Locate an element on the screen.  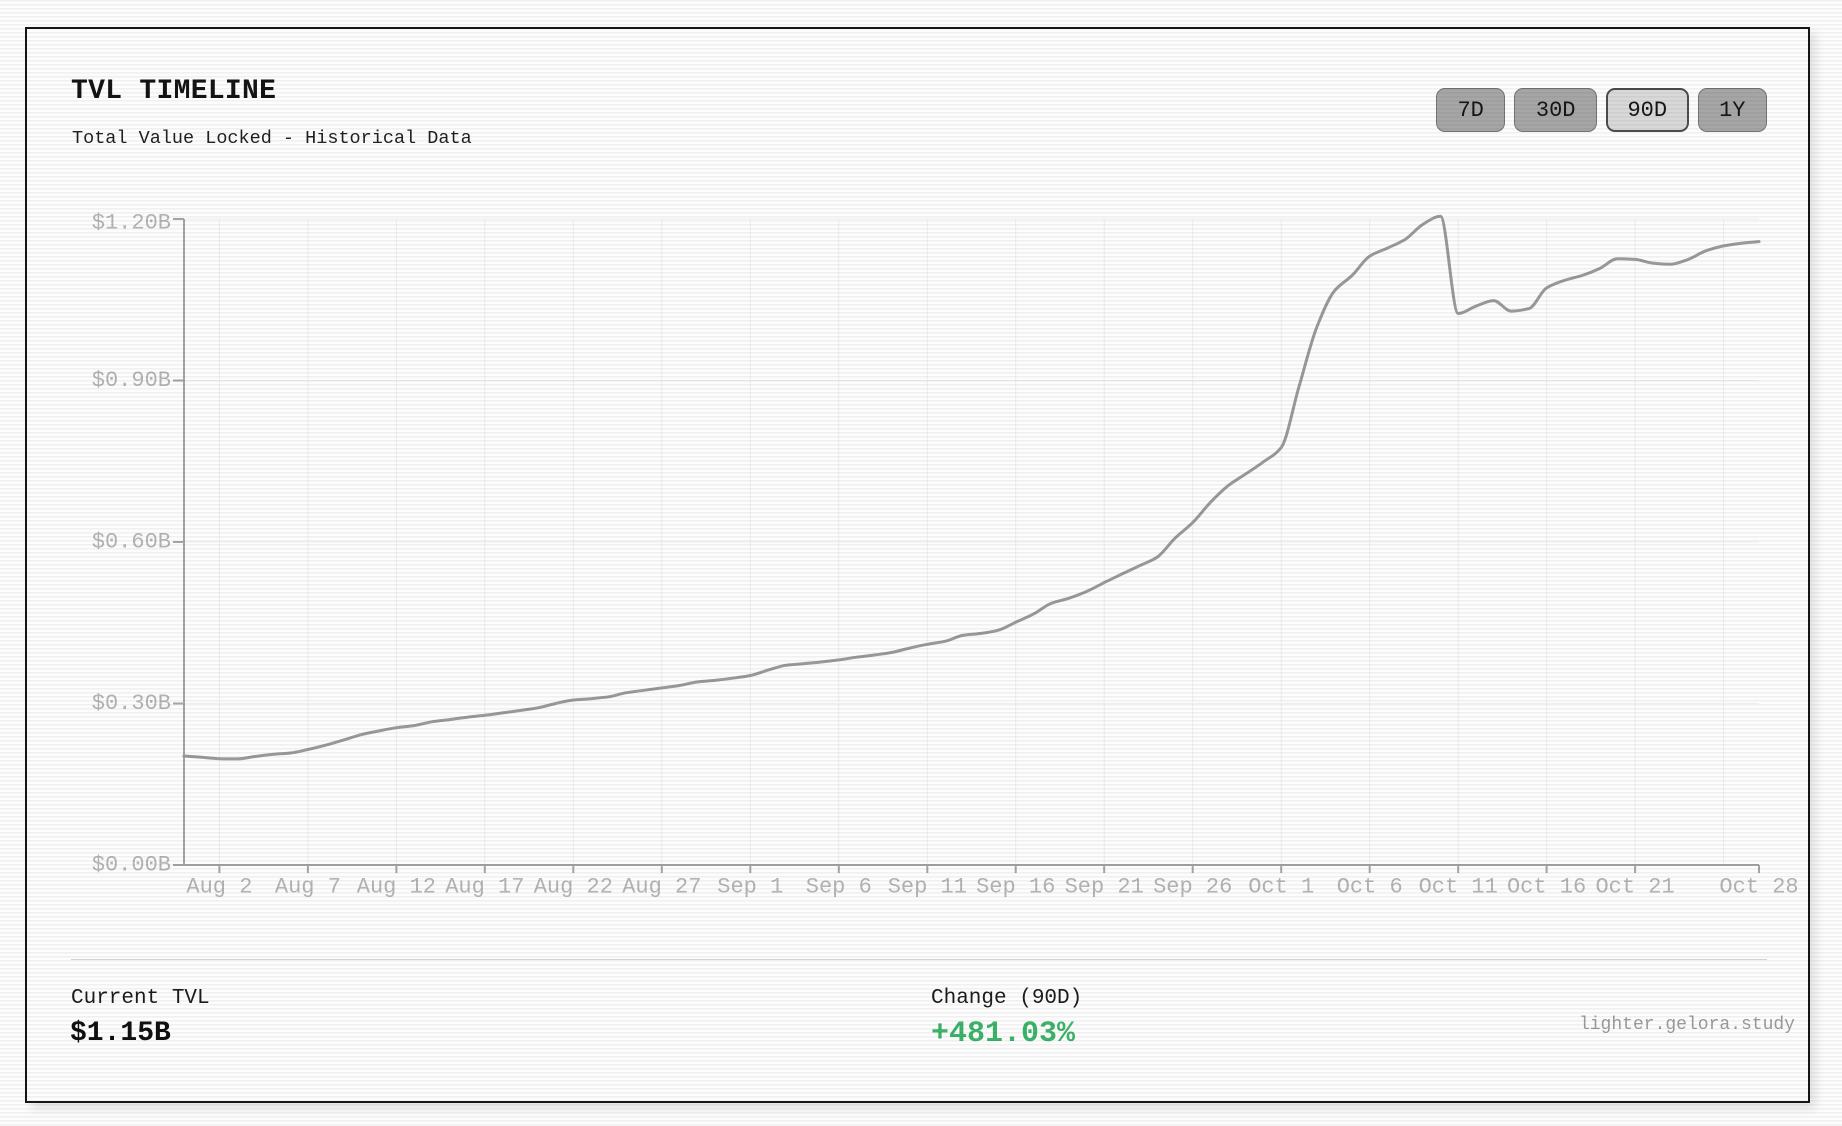
svg-text: Sep 11 is located at coordinates (927, 887).